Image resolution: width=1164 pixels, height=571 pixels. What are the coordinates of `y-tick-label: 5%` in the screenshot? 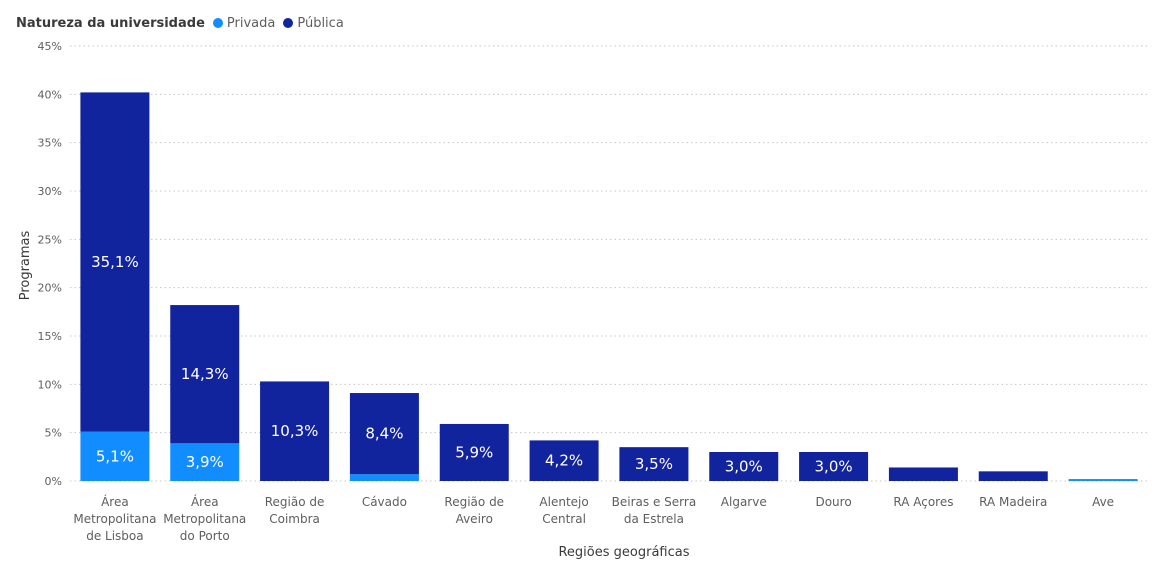 It's located at (53, 433).